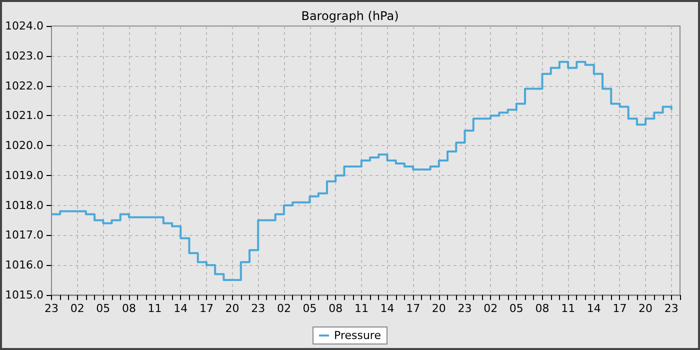 The height and width of the screenshot is (350, 700). Describe the element at coordinates (24, 175) in the screenshot. I see `y-tick-label: 1019.0` at that location.